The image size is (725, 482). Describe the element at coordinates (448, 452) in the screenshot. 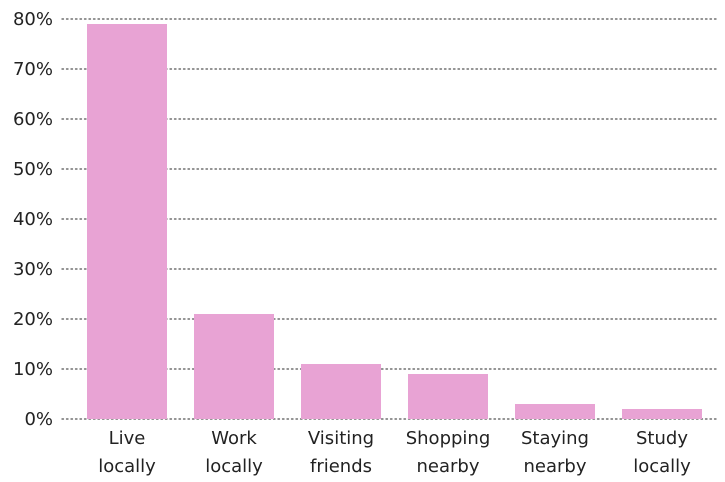

I see `x-category-label-3: Shopping nearby` at that location.